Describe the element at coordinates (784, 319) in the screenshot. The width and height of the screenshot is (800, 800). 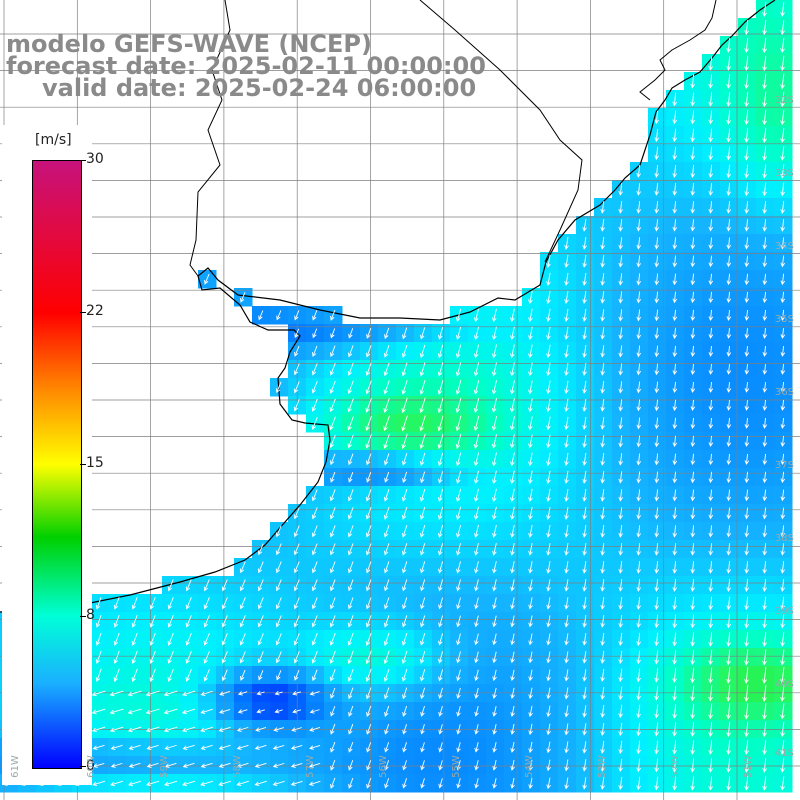
I see `lat-label: 35S` at that location.